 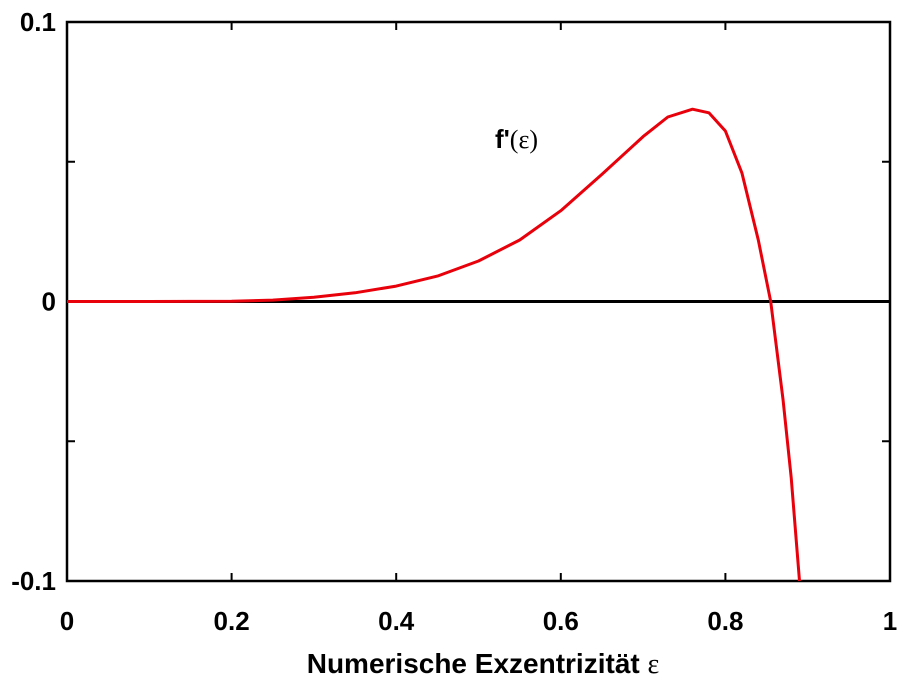 What do you see at coordinates (67, 621) in the screenshot?
I see `x-tick-label: 0` at bounding box center [67, 621].